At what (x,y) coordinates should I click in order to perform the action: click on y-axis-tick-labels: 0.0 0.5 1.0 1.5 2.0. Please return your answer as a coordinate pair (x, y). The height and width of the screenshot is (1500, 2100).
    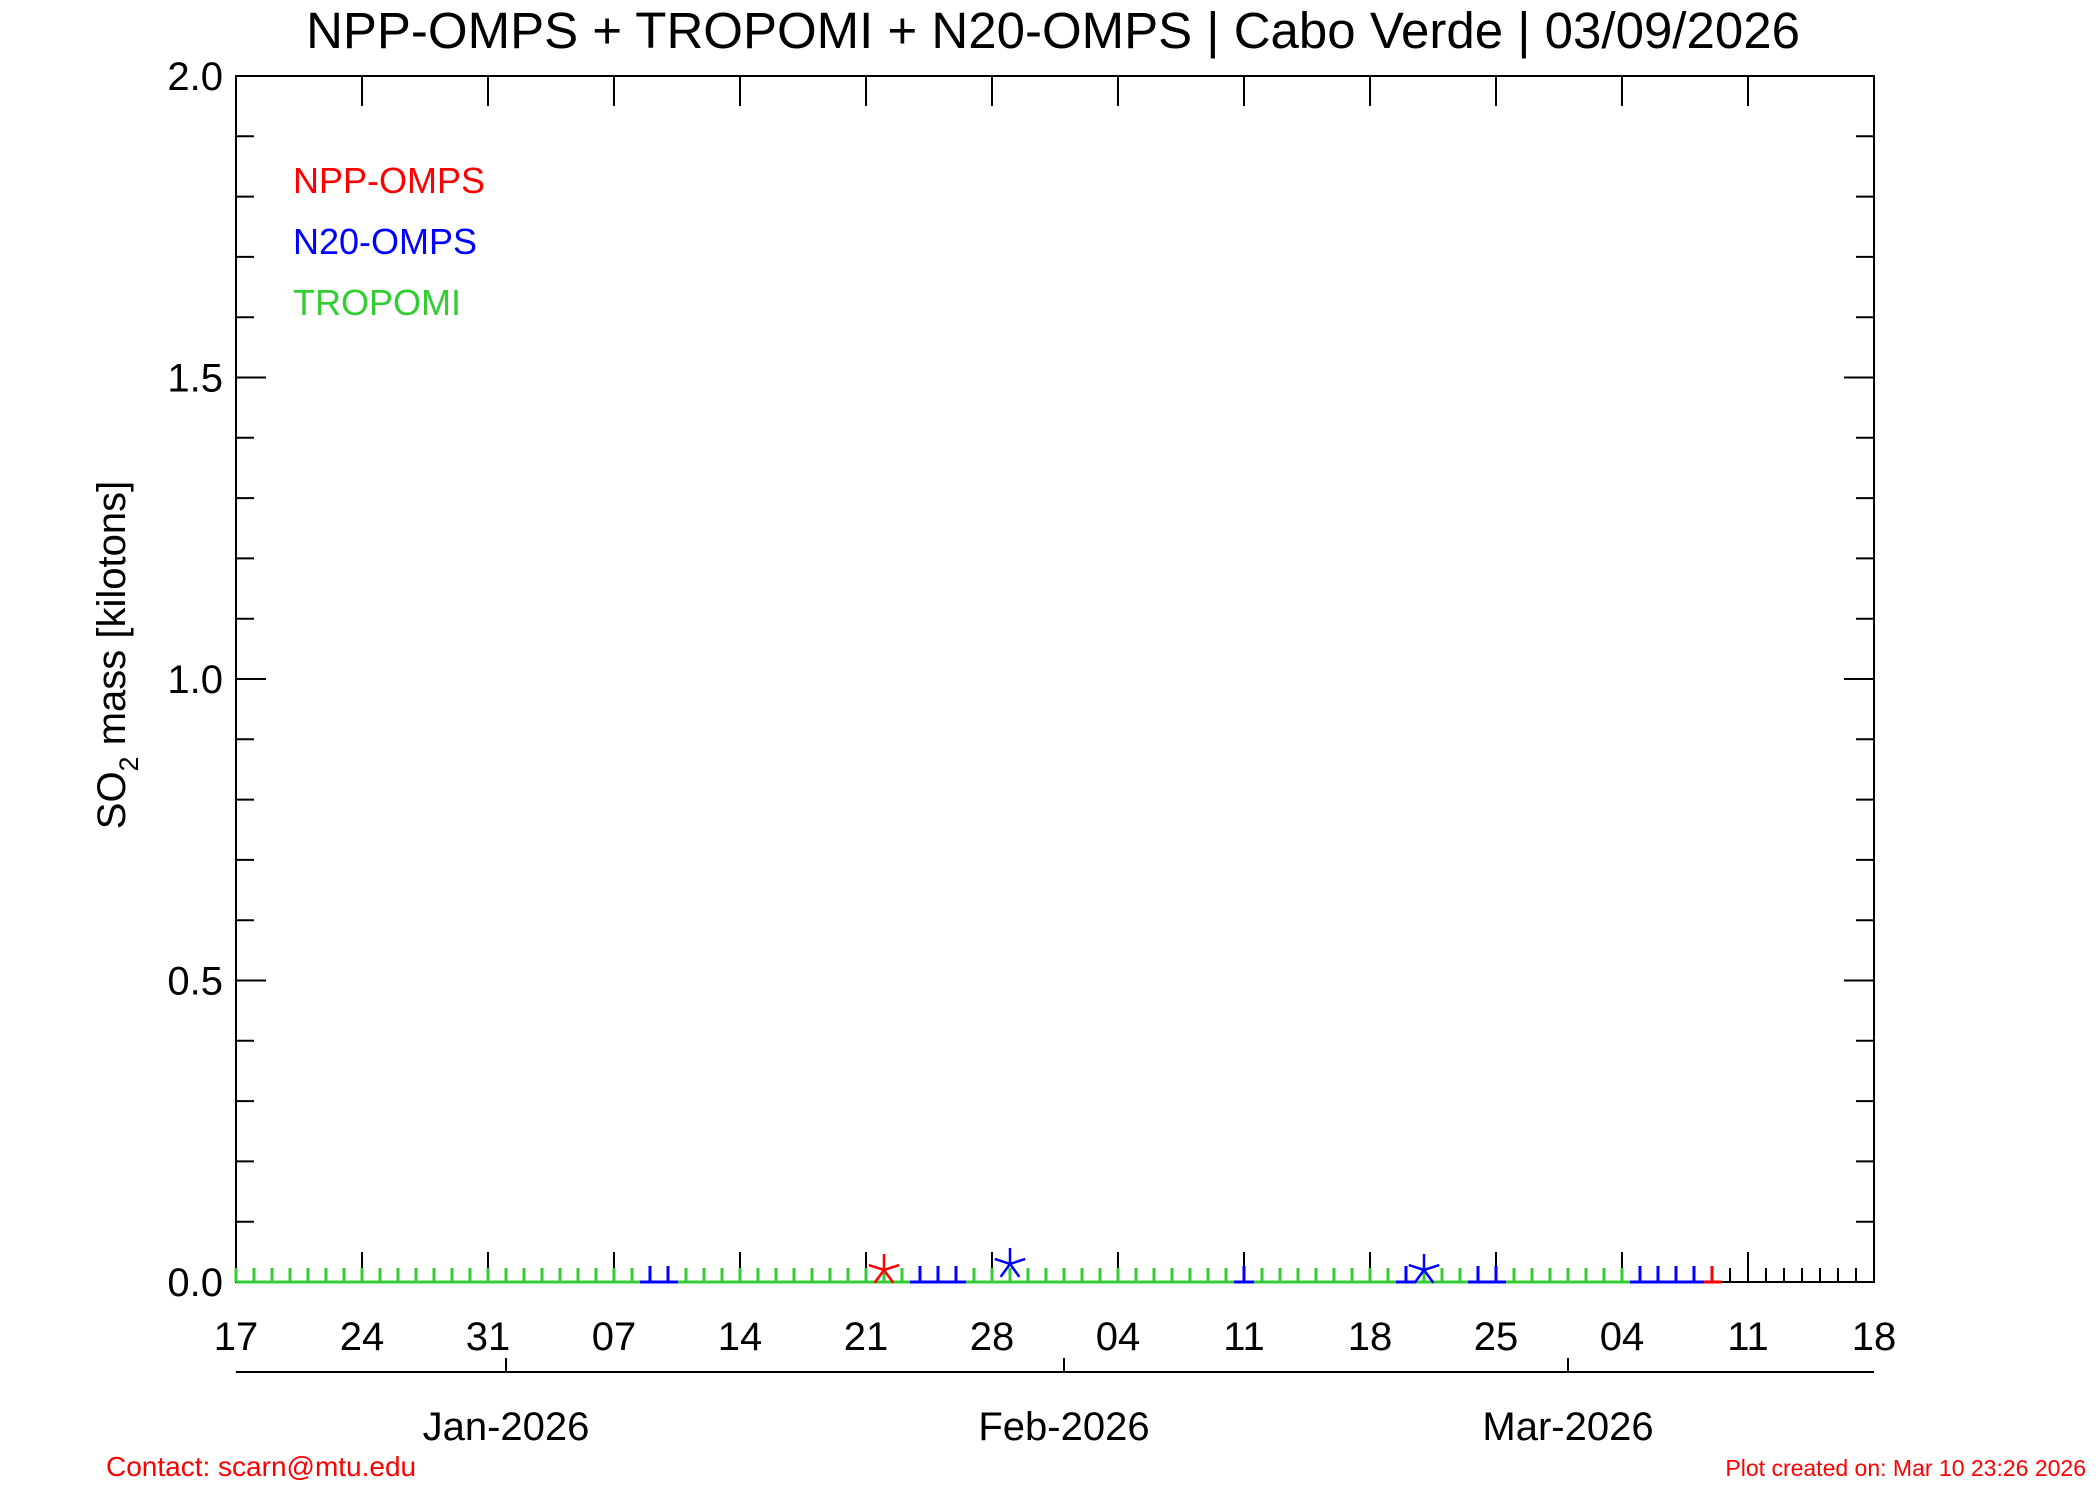
    Looking at the image, I should click on (195, 680).